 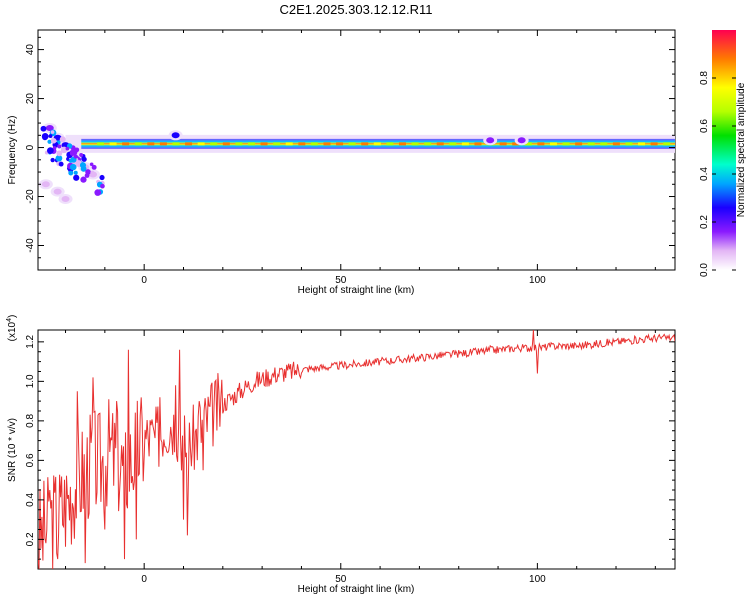 I want to click on spectrogram-ylabel: Frequency (Hz), so click(x=12, y=150).